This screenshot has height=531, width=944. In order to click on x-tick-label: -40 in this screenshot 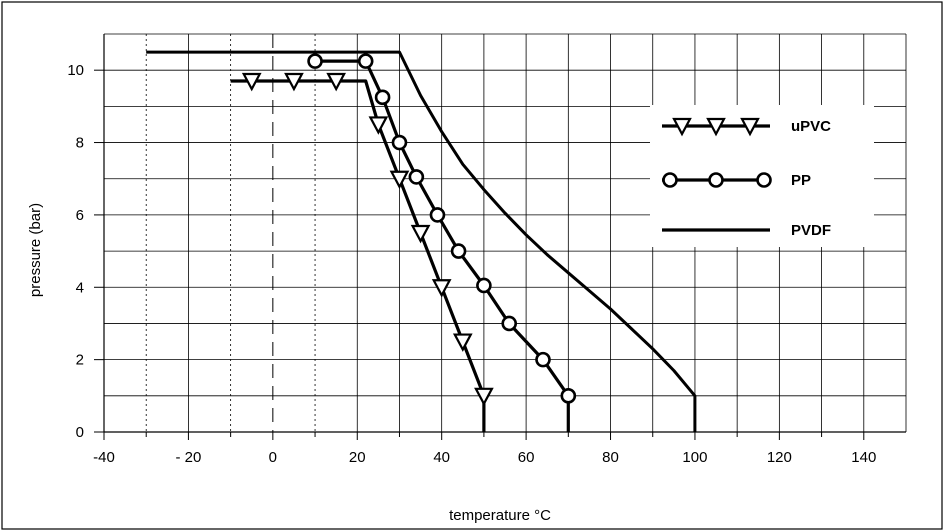, I will do `click(104, 457)`.